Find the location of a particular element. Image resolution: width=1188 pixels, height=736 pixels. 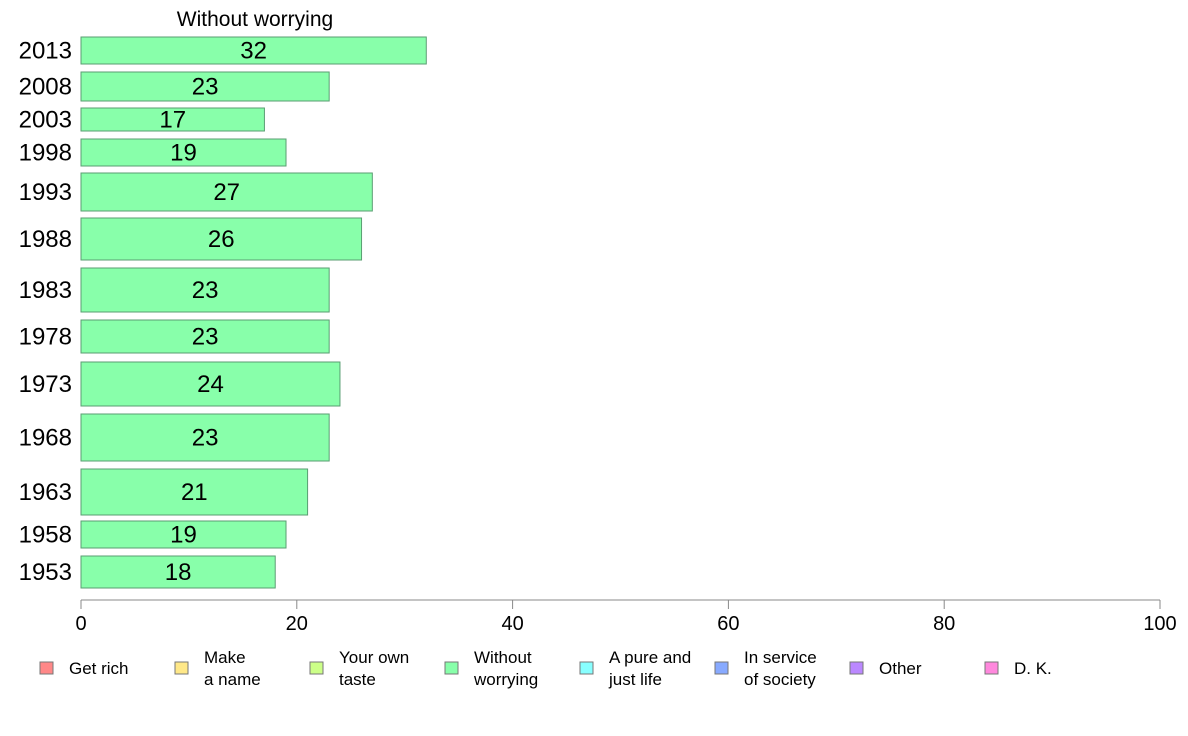

legend-label-3-1: worrying is located at coordinates (505, 679).